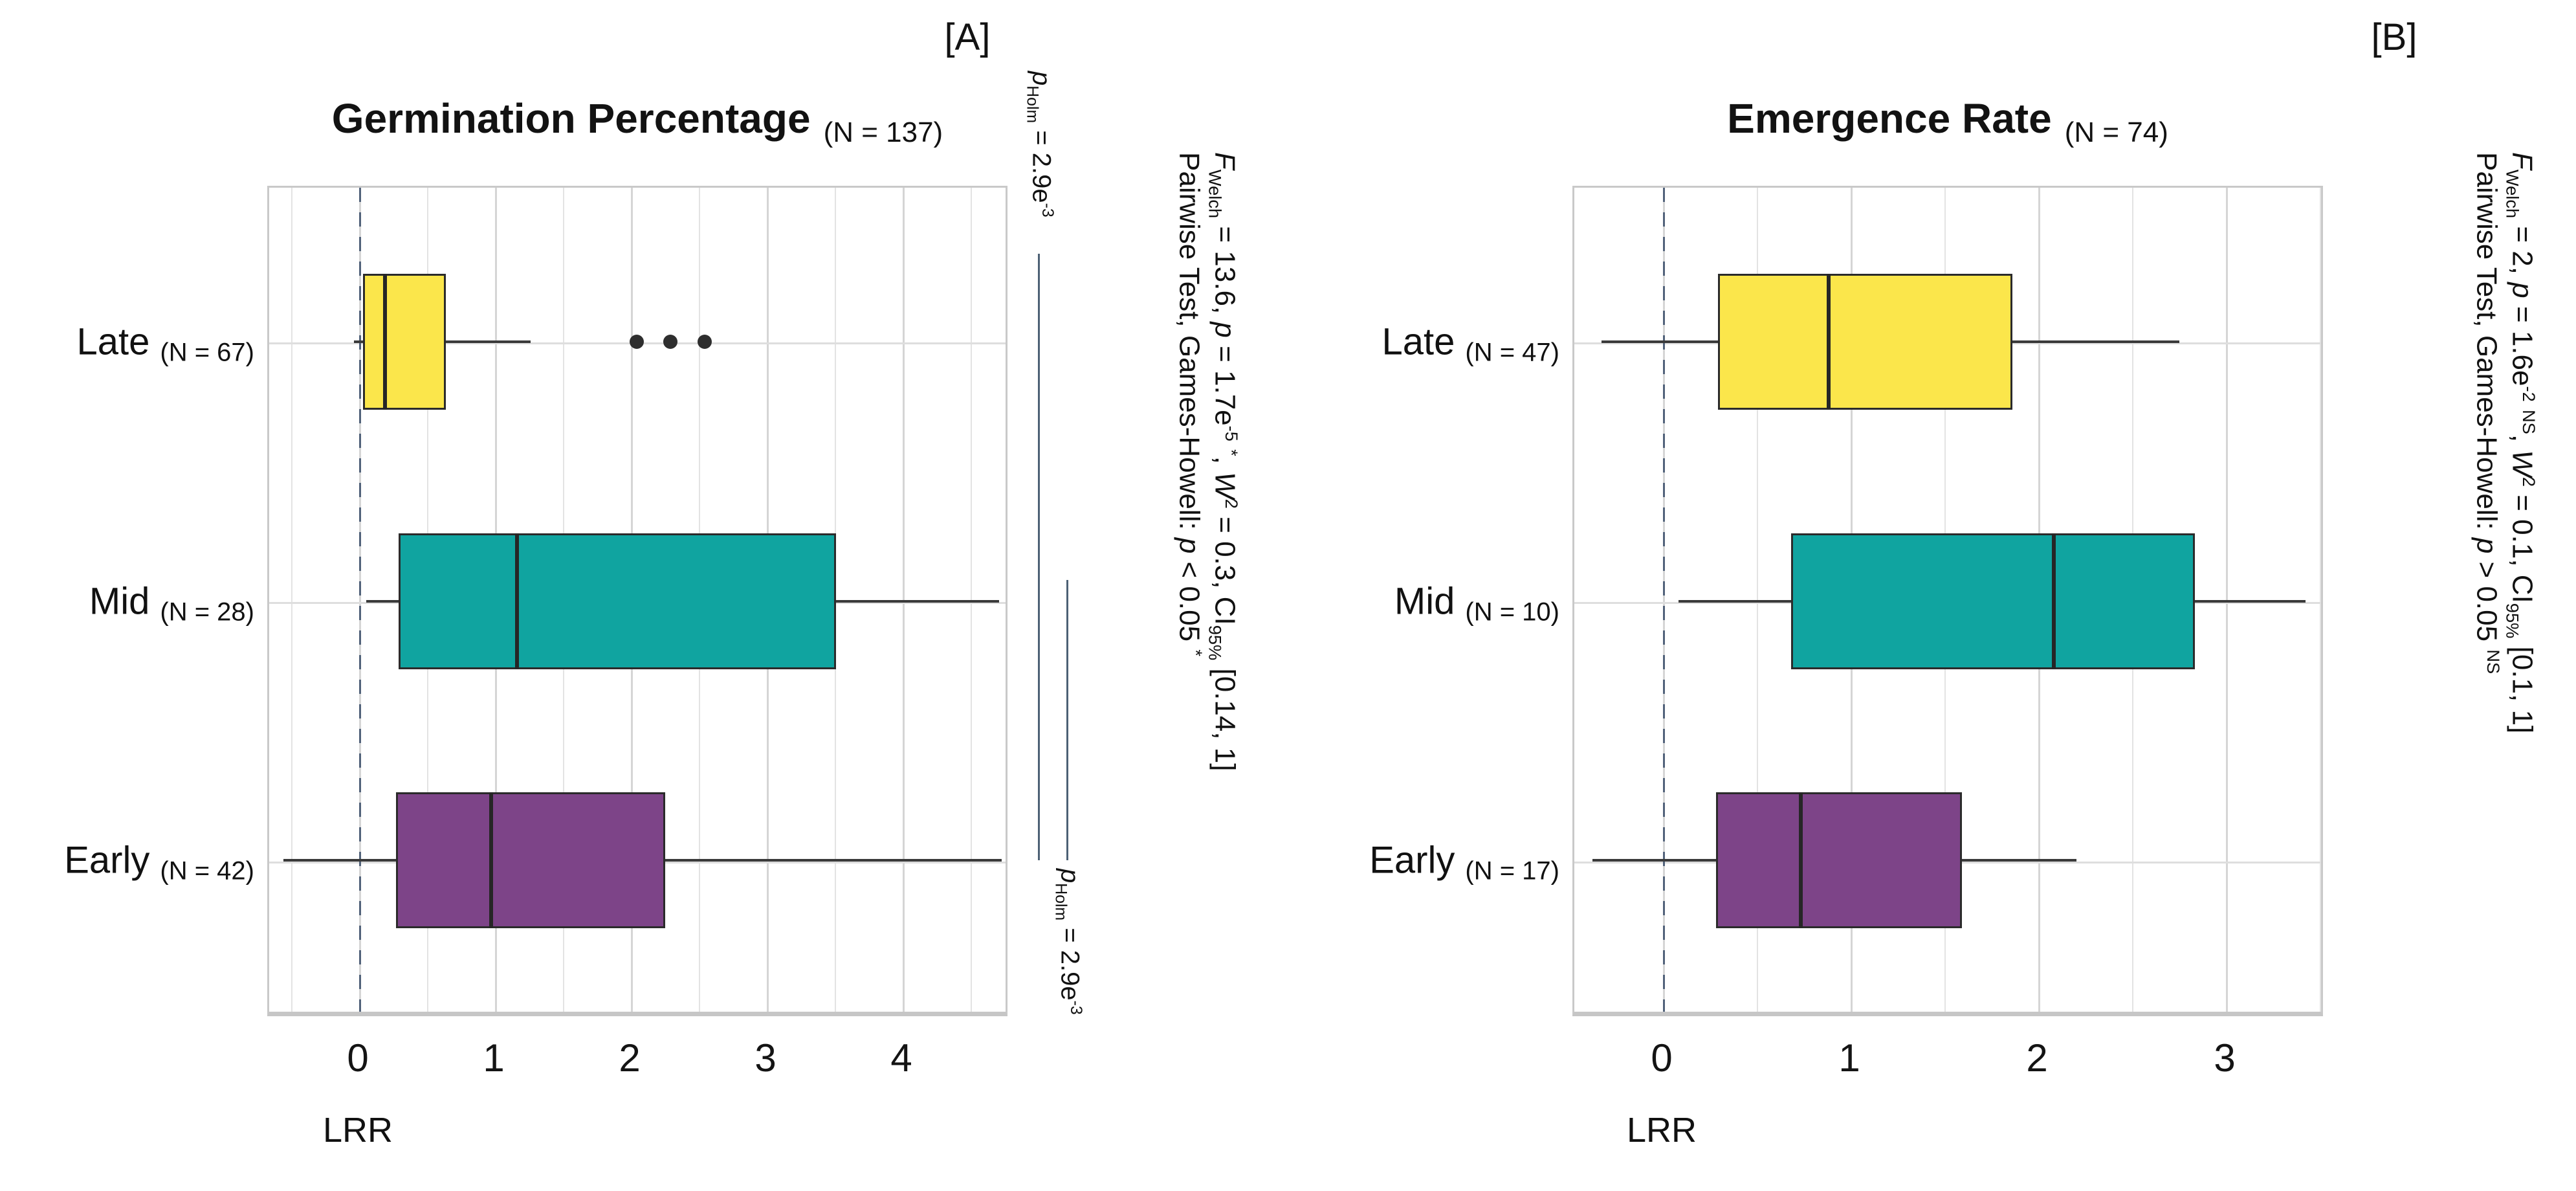 The image size is (2576, 1191). I want to click on row-label-n: (N = 47), so click(1512, 352).